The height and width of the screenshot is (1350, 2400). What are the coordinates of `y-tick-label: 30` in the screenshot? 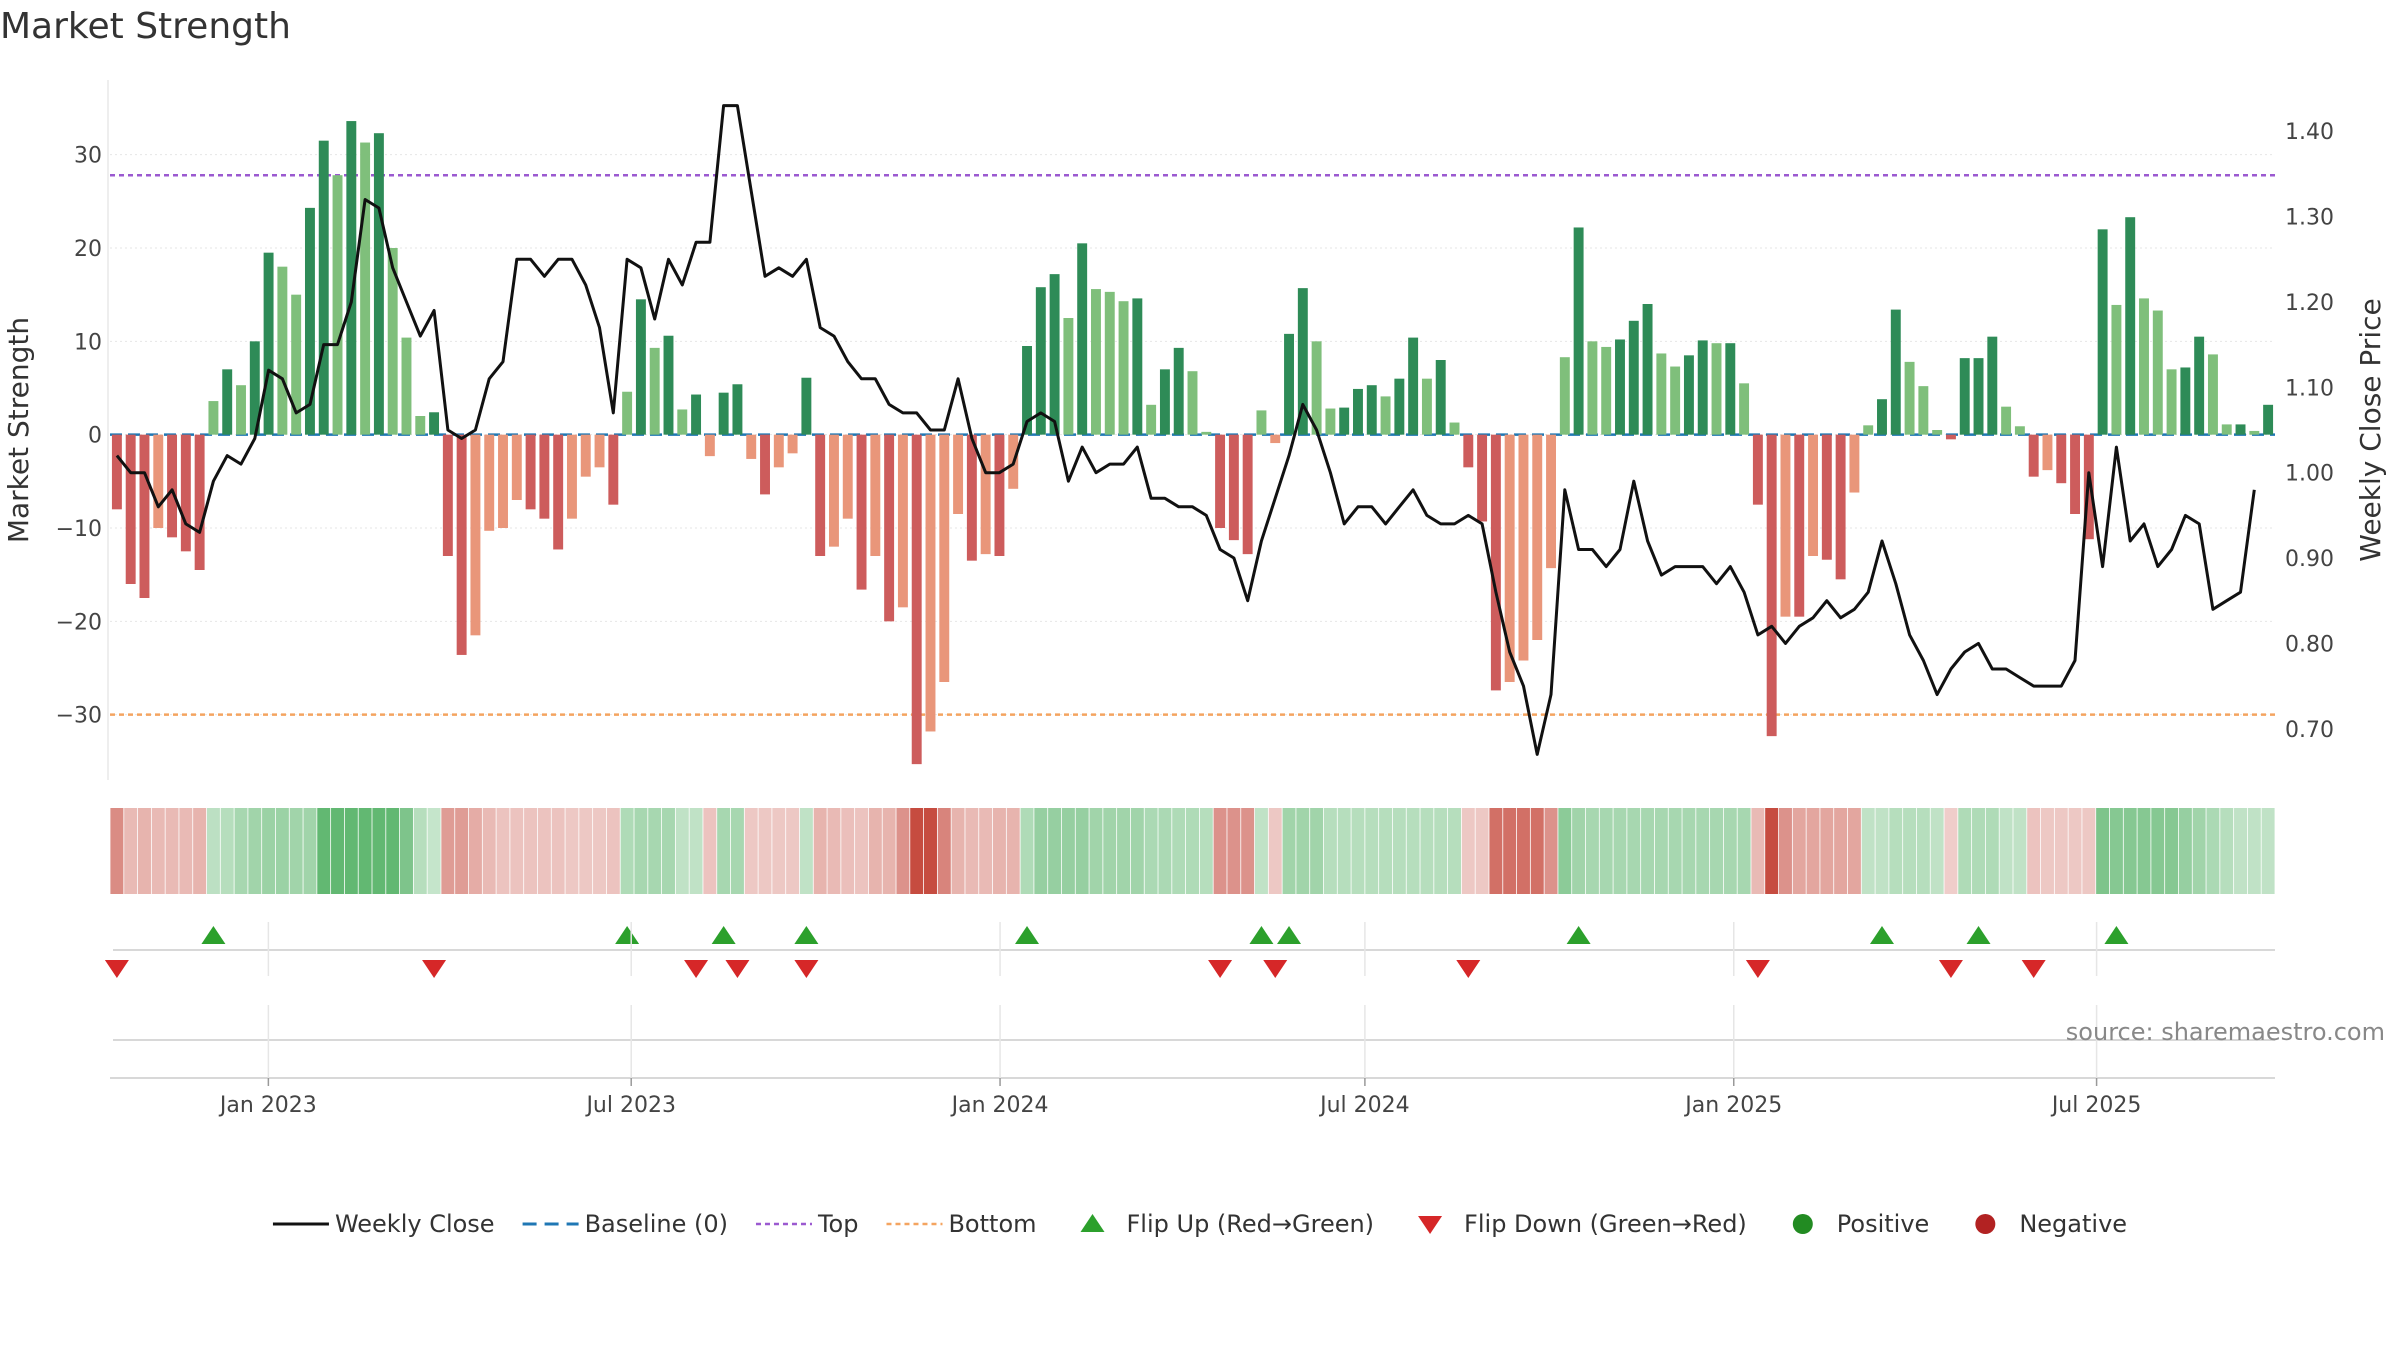 It's located at (88, 156).